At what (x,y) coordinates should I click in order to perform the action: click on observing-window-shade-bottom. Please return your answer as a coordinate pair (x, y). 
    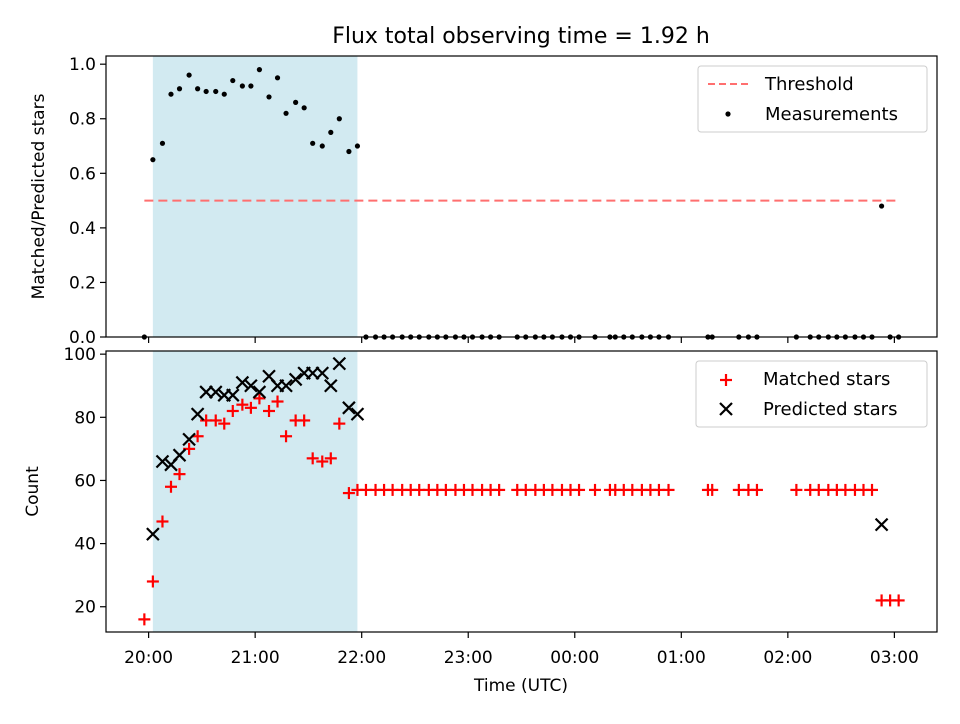
    Looking at the image, I should click on (255, 491).